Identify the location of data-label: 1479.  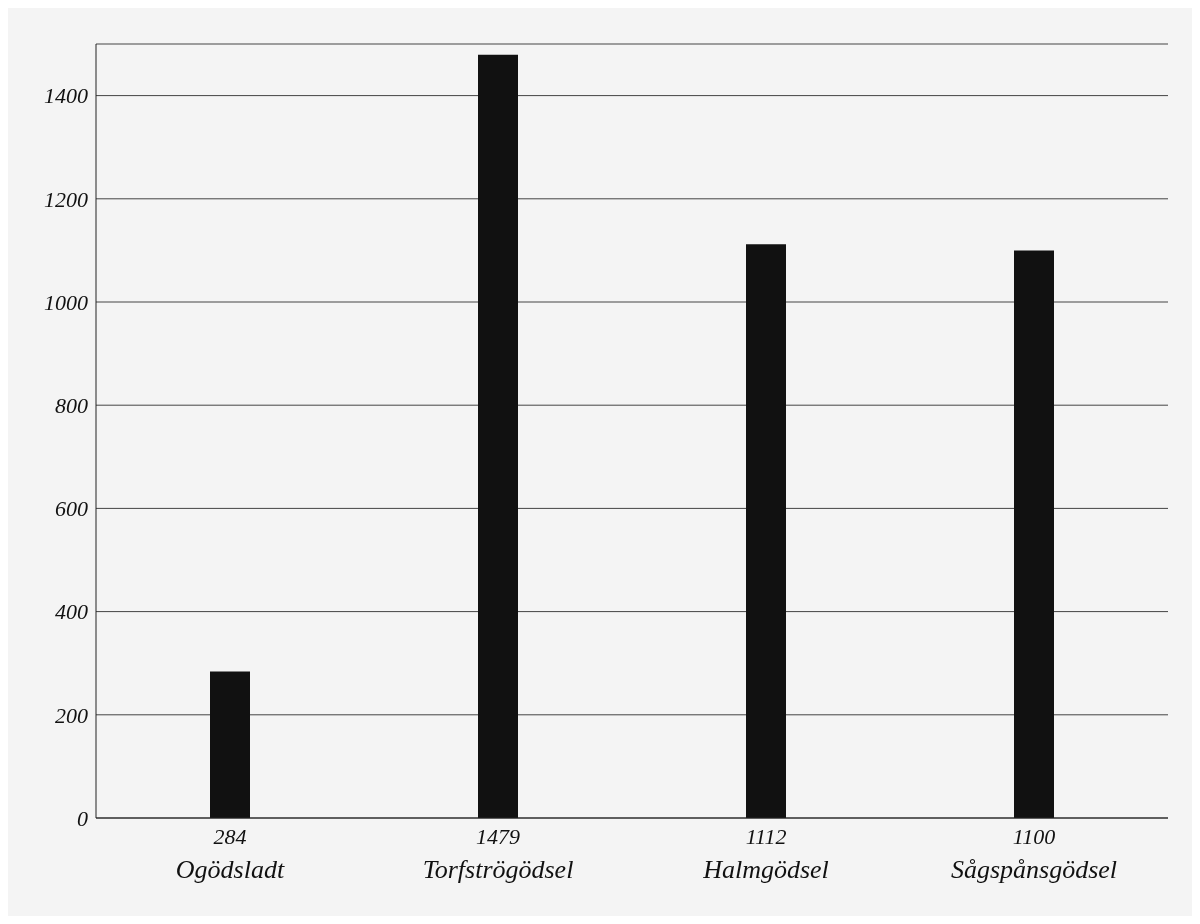
(498, 836).